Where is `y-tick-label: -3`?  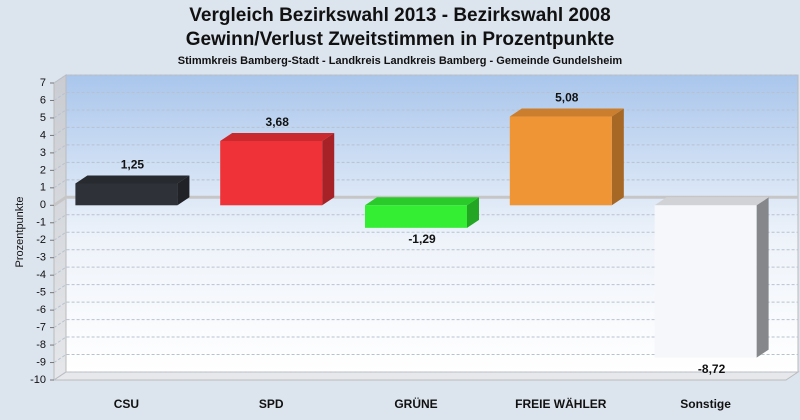 y-tick-label: -3 is located at coordinates (41, 258).